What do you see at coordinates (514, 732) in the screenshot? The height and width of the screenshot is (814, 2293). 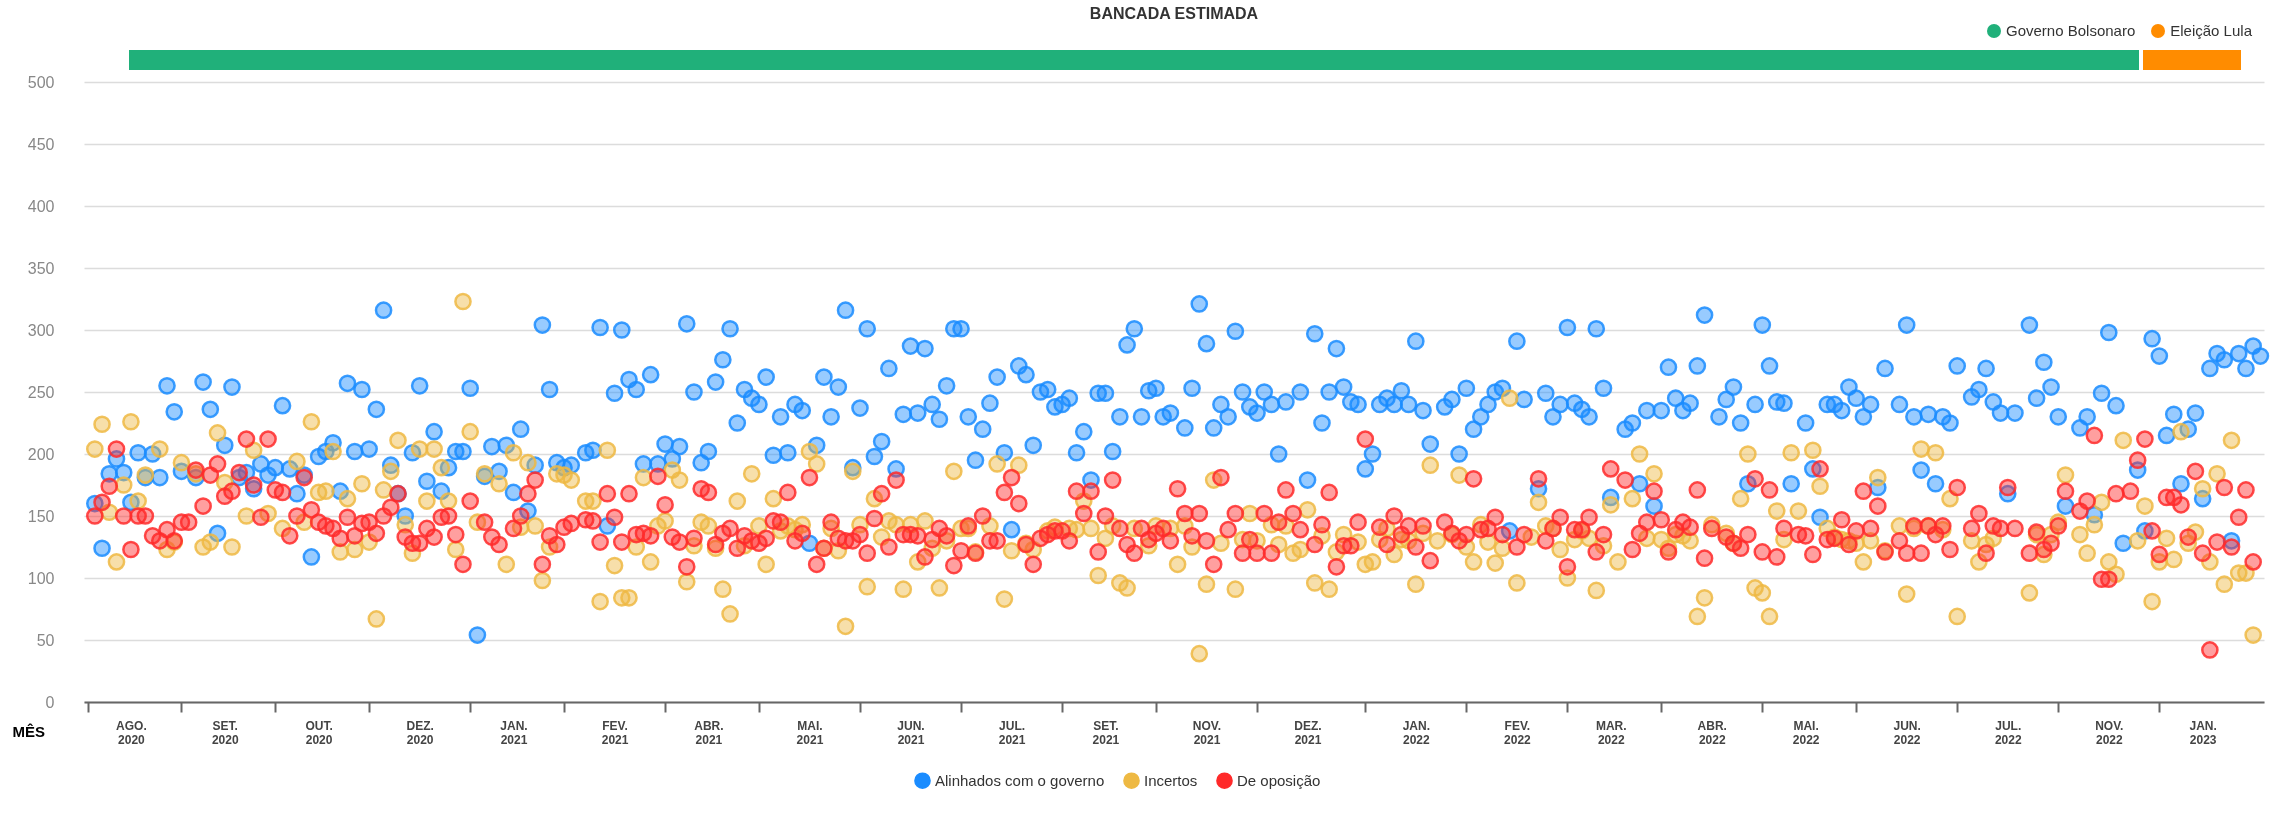 I see `x-tick-label: JAN. 2021` at bounding box center [514, 732].